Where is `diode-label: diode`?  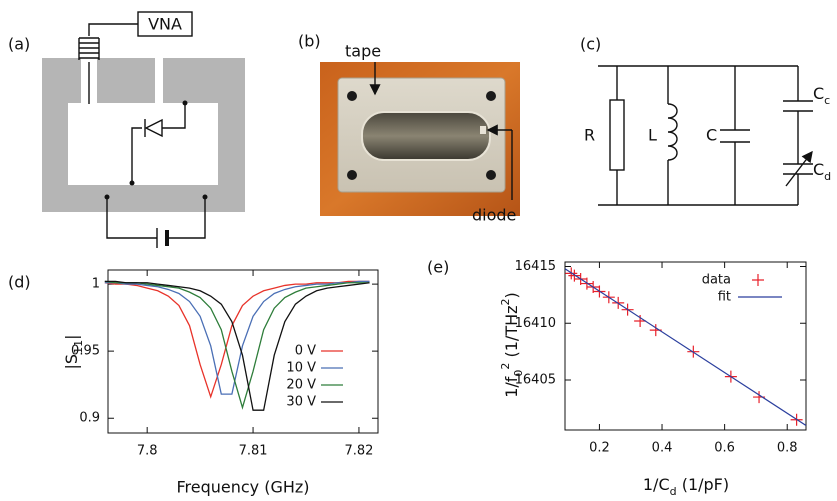
diode-label: diode is located at coordinates (494, 215).